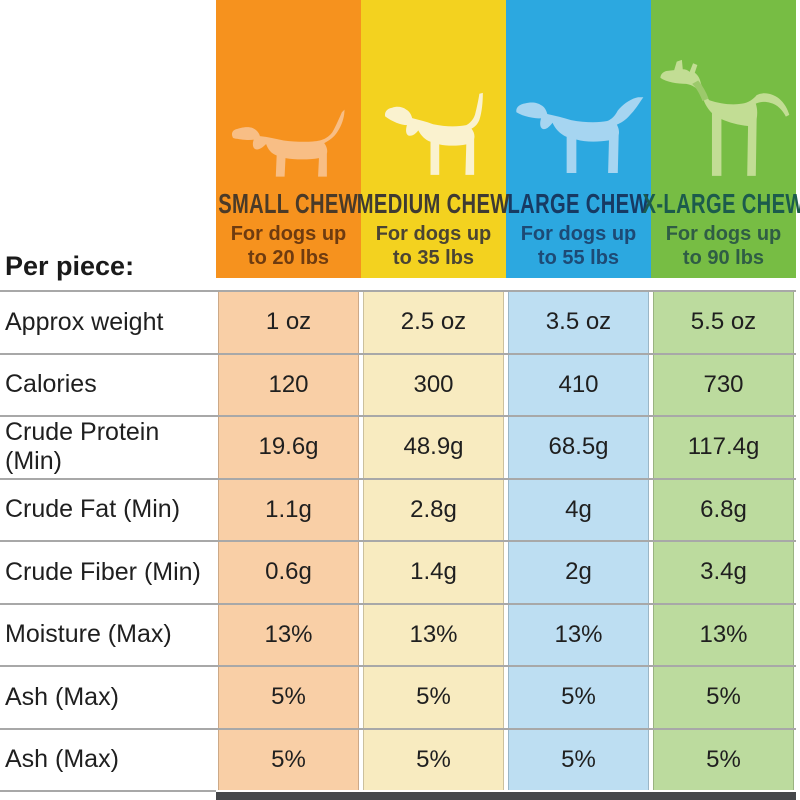 This screenshot has height=800, width=800. What do you see at coordinates (724, 117) in the screenshot?
I see `great-dane-icon` at bounding box center [724, 117].